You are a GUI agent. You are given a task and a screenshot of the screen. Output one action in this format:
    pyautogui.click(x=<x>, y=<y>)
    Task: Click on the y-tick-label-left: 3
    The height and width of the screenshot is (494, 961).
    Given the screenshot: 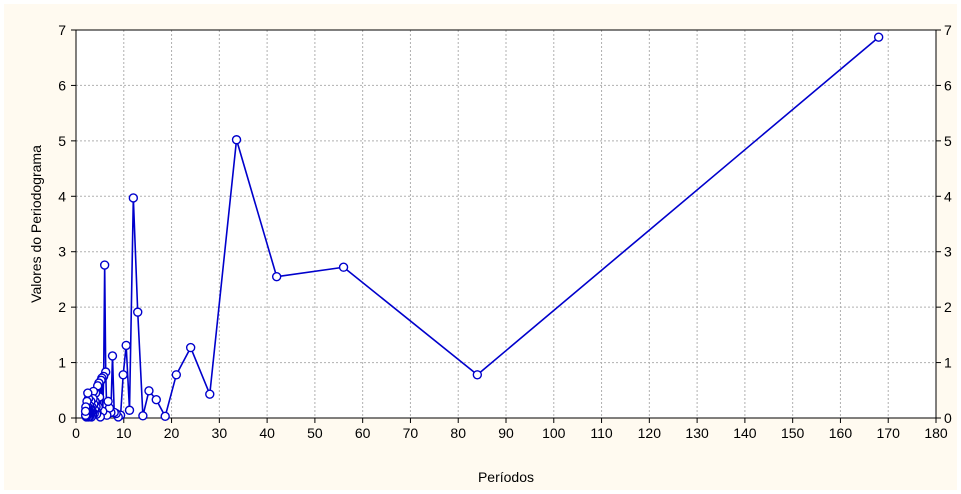 What is the action you would take?
    pyautogui.click(x=62, y=252)
    